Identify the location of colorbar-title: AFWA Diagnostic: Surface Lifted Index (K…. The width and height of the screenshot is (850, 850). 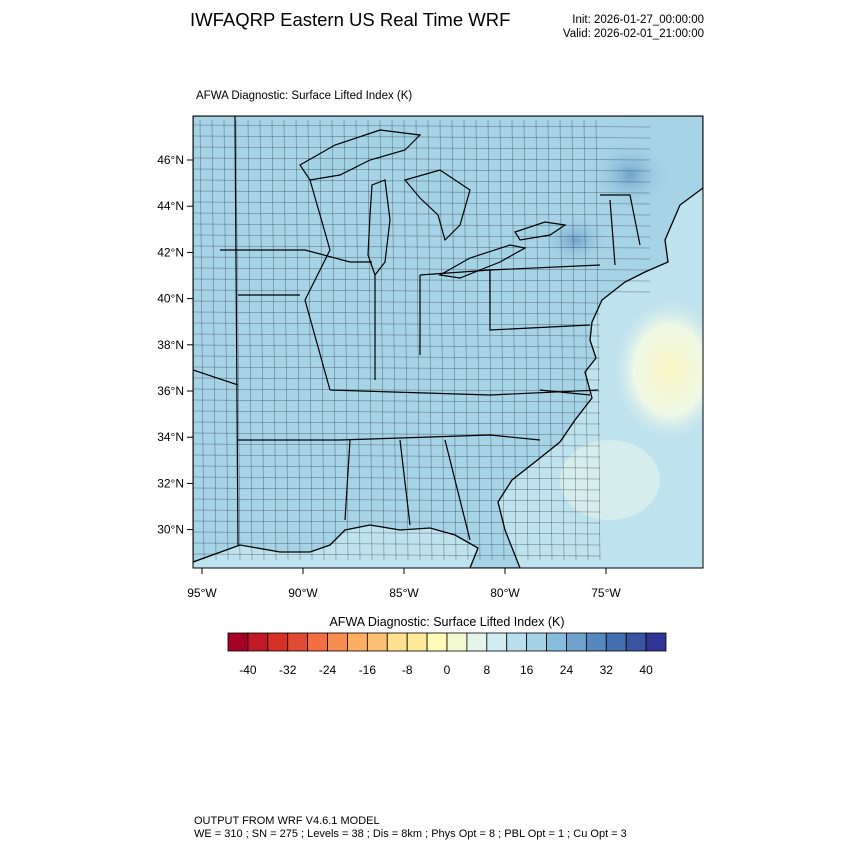
(447, 622).